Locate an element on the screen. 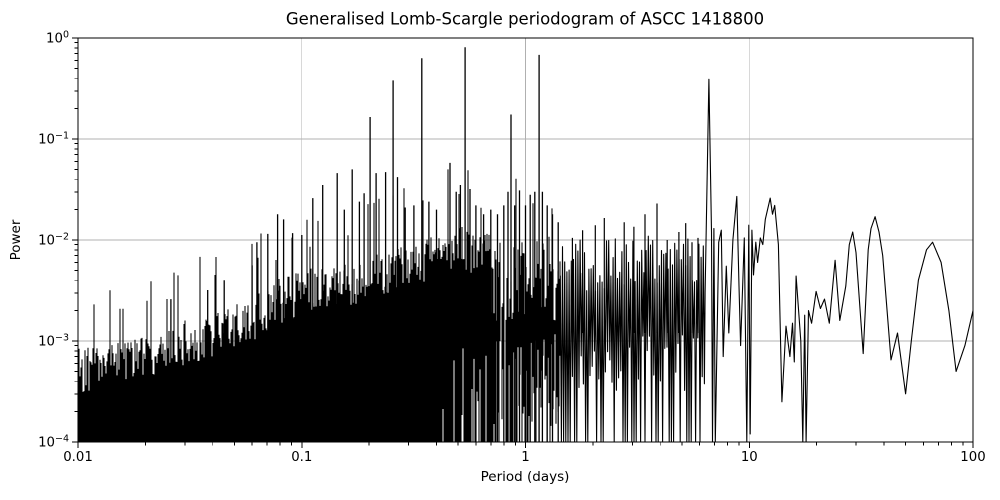 This screenshot has width=1000, height=500. y-axis-label: Power is located at coordinates (16, 240).